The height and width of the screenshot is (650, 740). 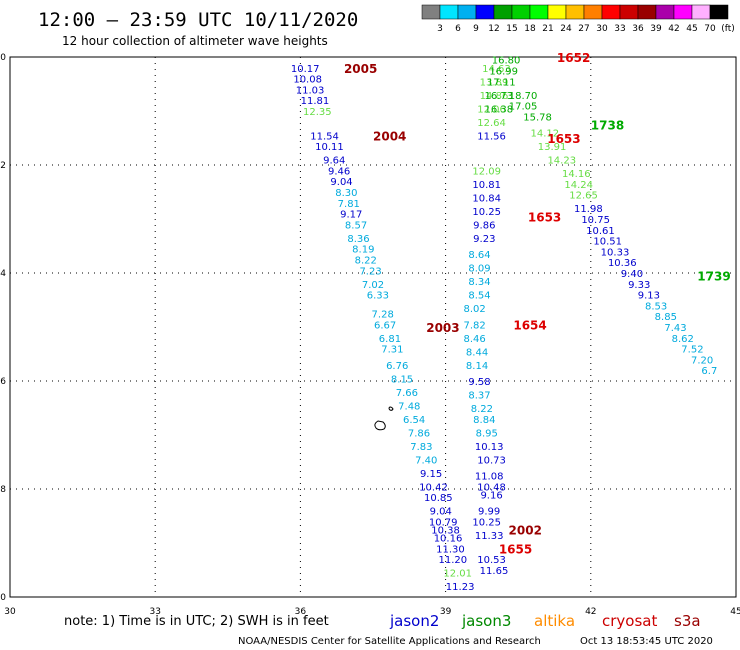 I want to click on wave-height-value: 10.16, so click(x=448, y=539).